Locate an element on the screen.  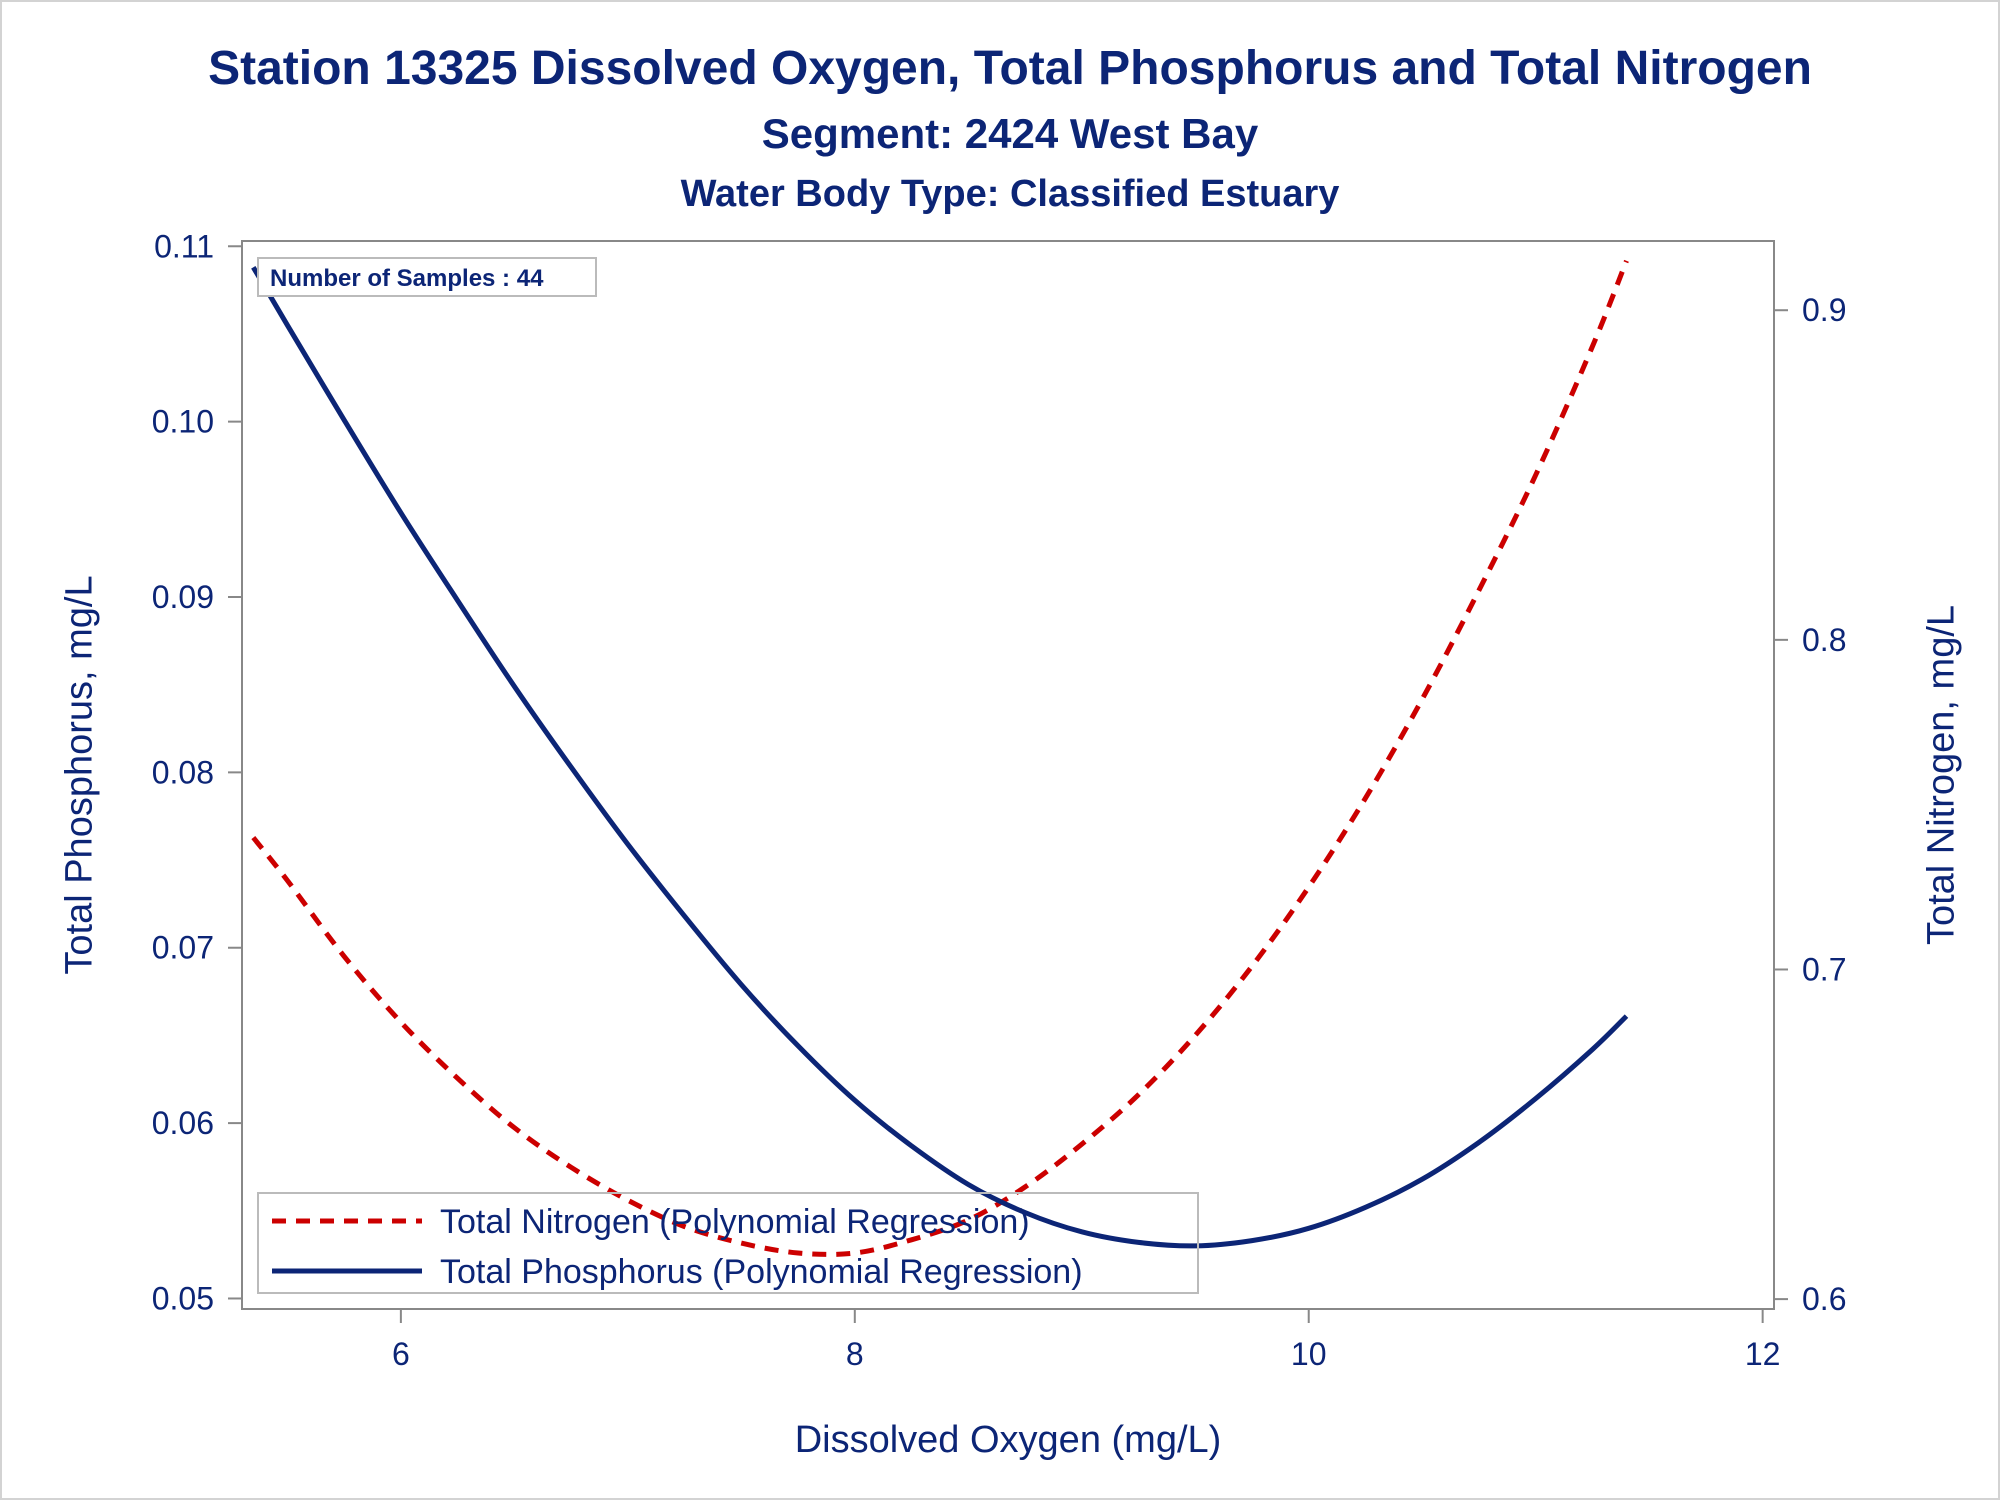
sample-count-box: Number of Samples : 44 is located at coordinates (427, 277).